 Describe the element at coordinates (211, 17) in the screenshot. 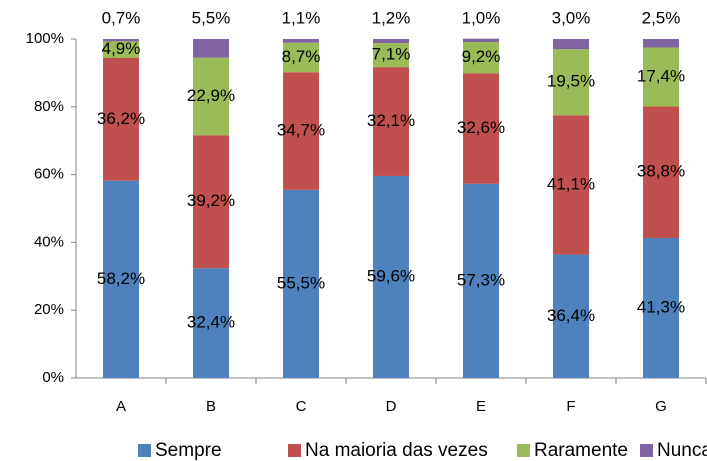

I see `data-label: 5,5%` at that location.